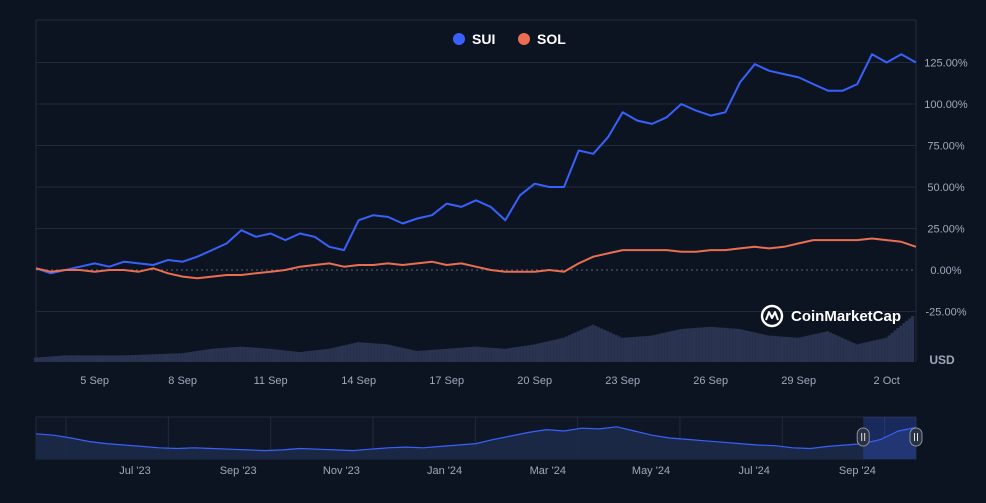 Image resolution: width=986 pixels, height=503 pixels. What do you see at coordinates (542, 39) in the screenshot?
I see `legend-item-sol: SOL` at bounding box center [542, 39].